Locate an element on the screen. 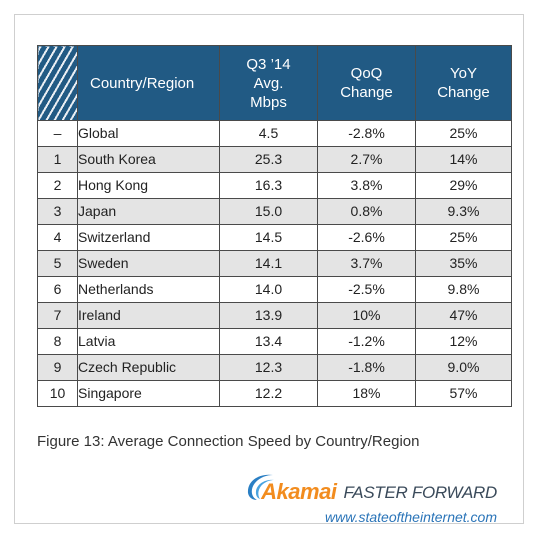 The width and height of the screenshot is (540, 540). speed-cell: 14.1 is located at coordinates (268, 263).